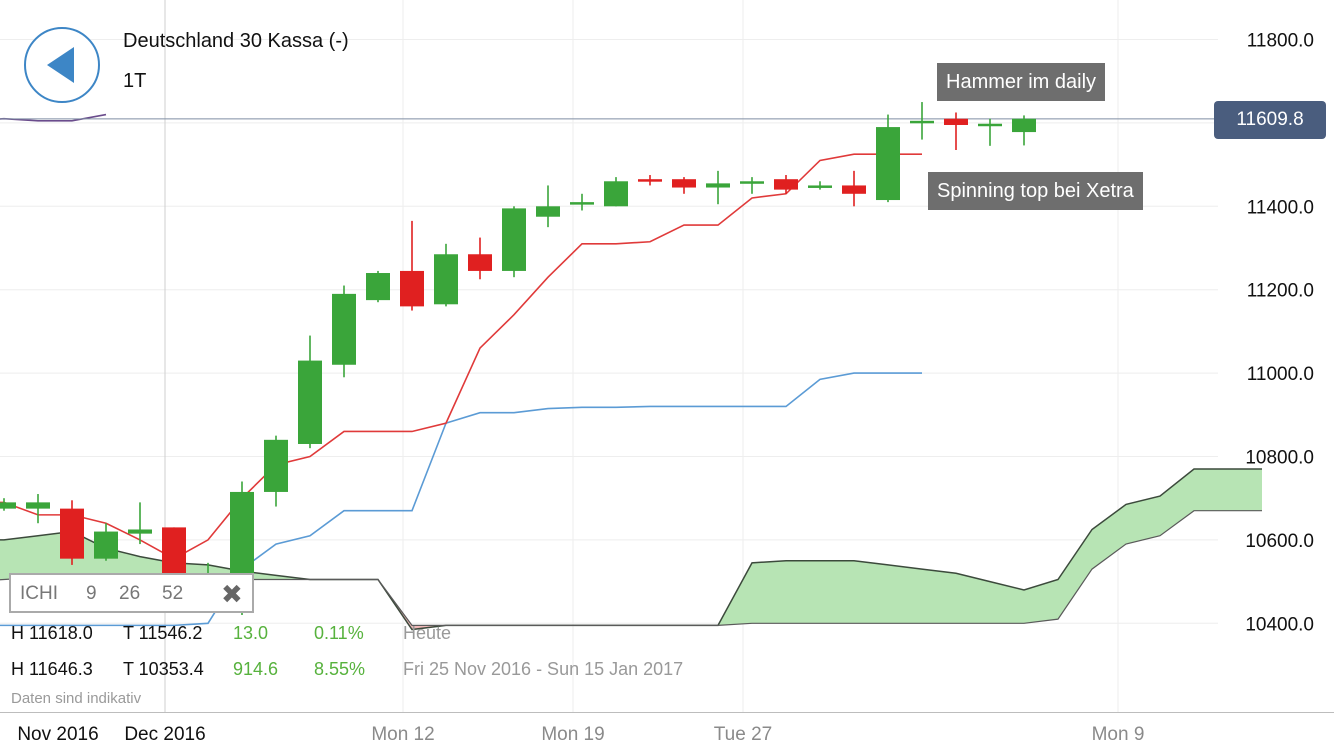 Image resolution: width=1334 pixels, height=750 pixels. What do you see at coordinates (76, 698) in the screenshot?
I see `disclaimer: Daten sind indikativ` at bounding box center [76, 698].